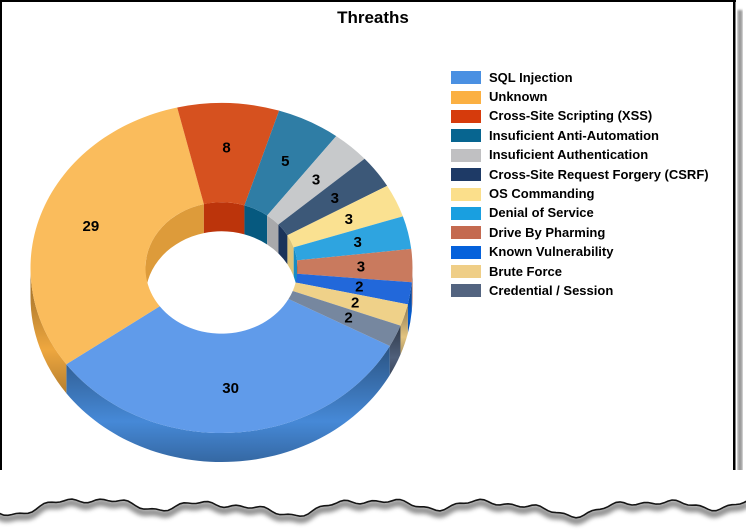 The image size is (746, 531). I want to click on legend-item-label: Known Vulnerability, so click(551, 252).